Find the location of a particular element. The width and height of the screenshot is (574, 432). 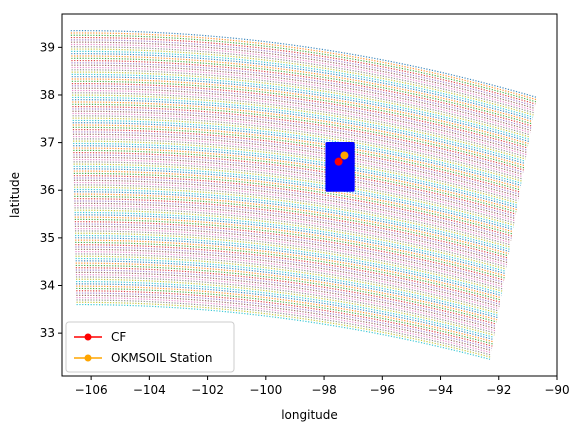

x-tick-label: −102 is located at coordinates (207, 390).